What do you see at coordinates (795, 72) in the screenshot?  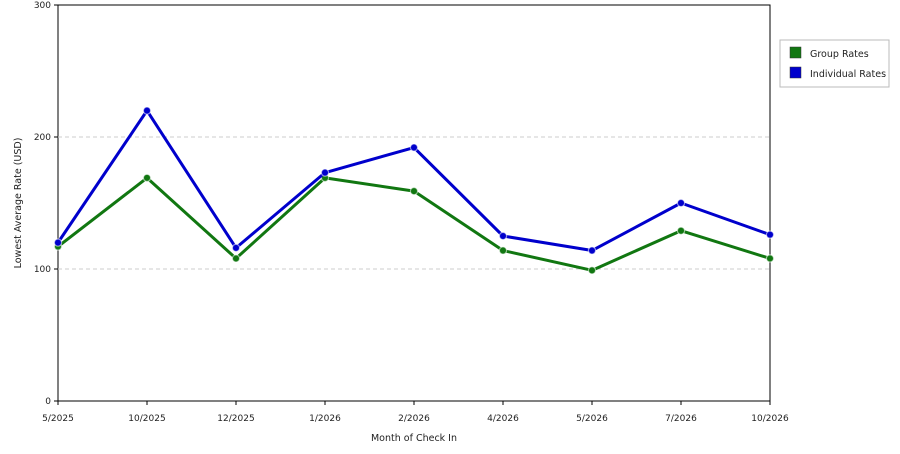 I see `legend-swatch-individual-rates` at bounding box center [795, 72].